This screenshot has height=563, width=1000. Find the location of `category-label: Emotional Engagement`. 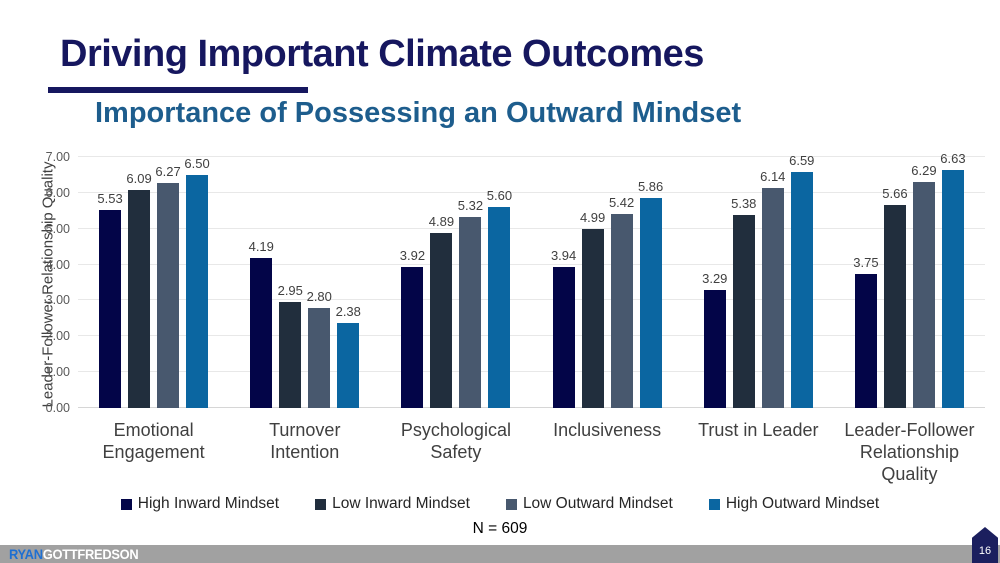

category-label: Emotional Engagement is located at coordinates (153, 441).